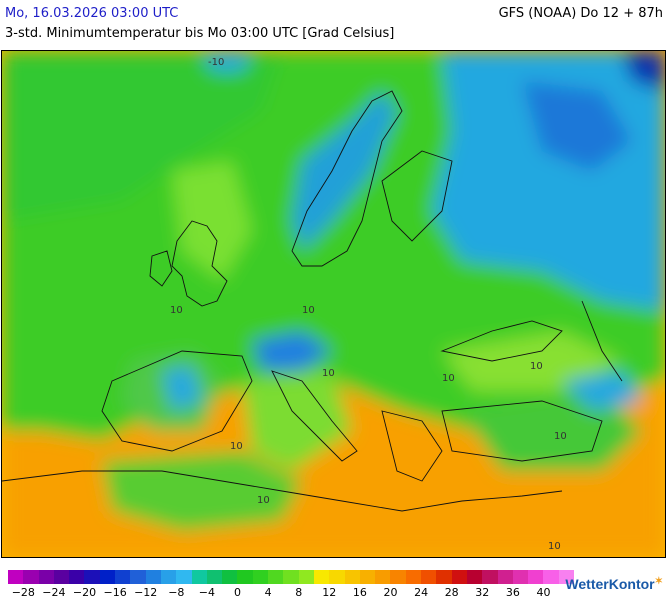 Image resolution: width=669 pixels, height=602 pixels. What do you see at coordinates (161, 268) in the screenshot?
I see `ireland` at bounding box center [161, 268].